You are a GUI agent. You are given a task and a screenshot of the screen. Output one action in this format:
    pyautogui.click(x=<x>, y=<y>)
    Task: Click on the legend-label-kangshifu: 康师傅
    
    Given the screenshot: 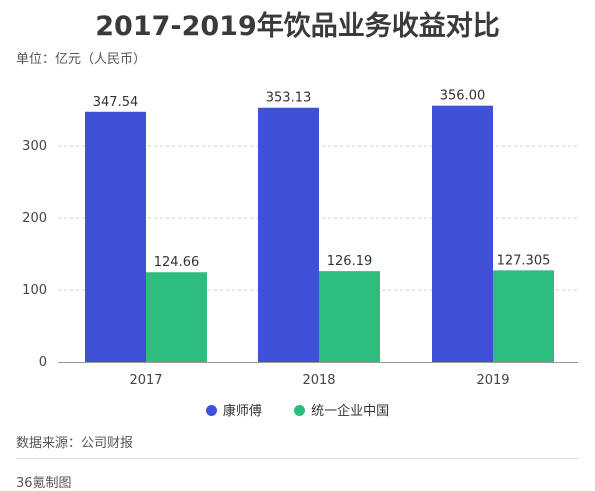 What is the action you would take?
    pyautogui.click(x=242, y=411)
    